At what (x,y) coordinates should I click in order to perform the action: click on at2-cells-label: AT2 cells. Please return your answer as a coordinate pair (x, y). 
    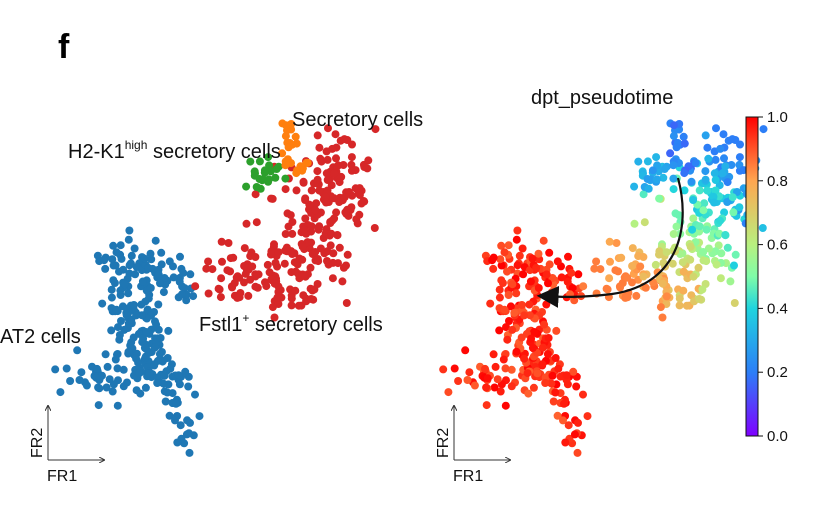
    Looking at the image, I should click on (40, 337).